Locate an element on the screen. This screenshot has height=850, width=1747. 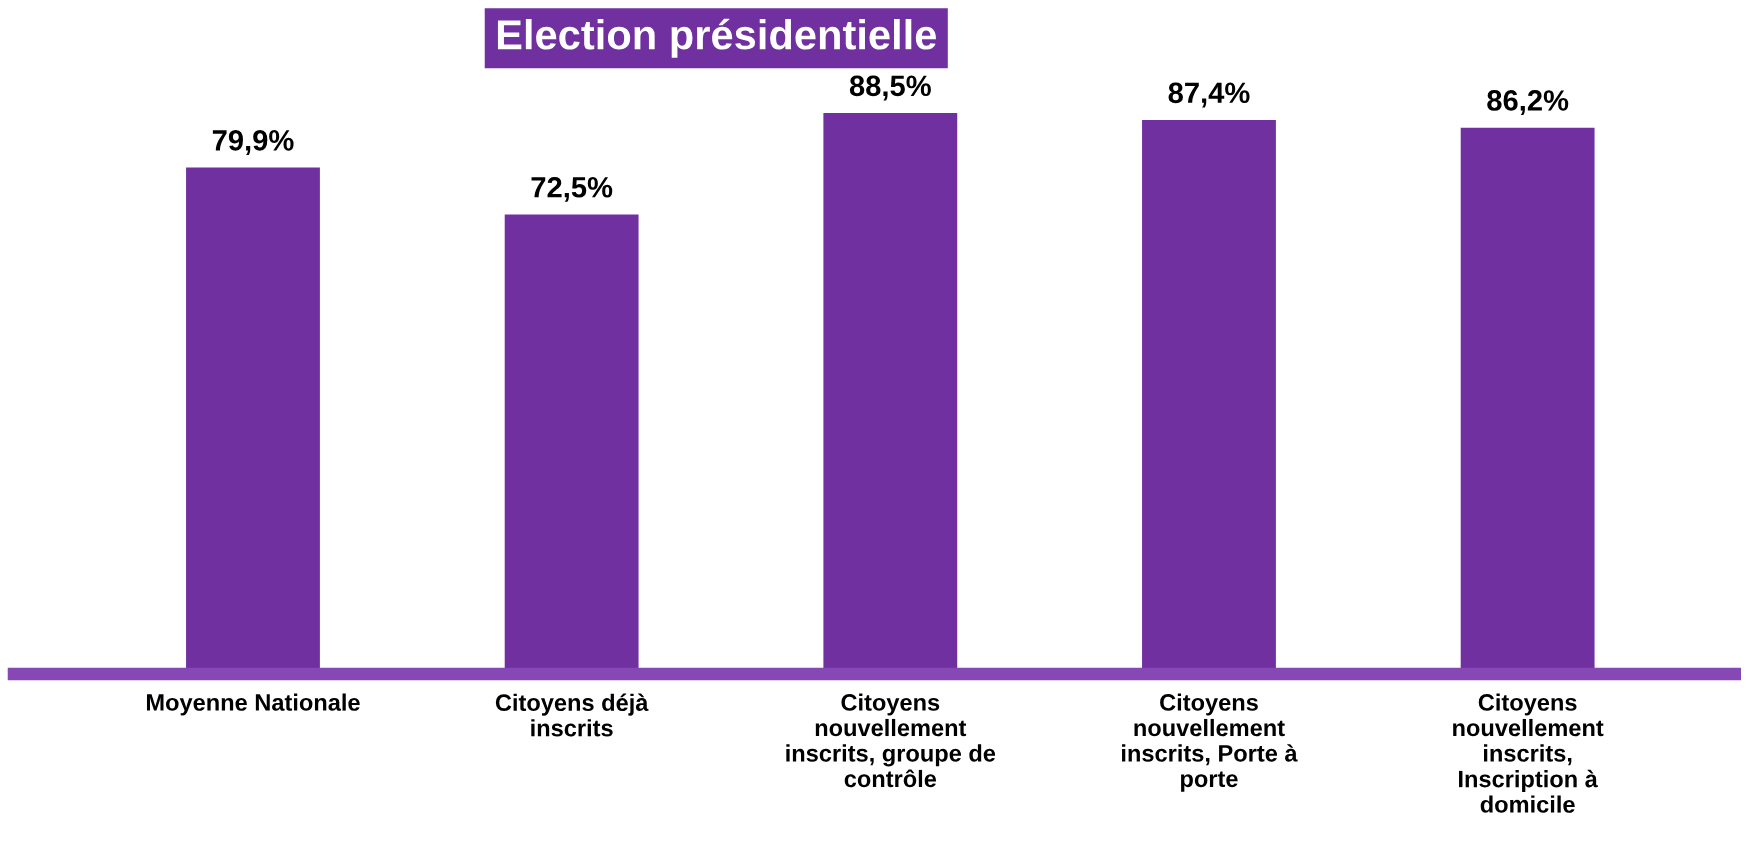
data-label: 72,5% is located at coordinates (572, 189).